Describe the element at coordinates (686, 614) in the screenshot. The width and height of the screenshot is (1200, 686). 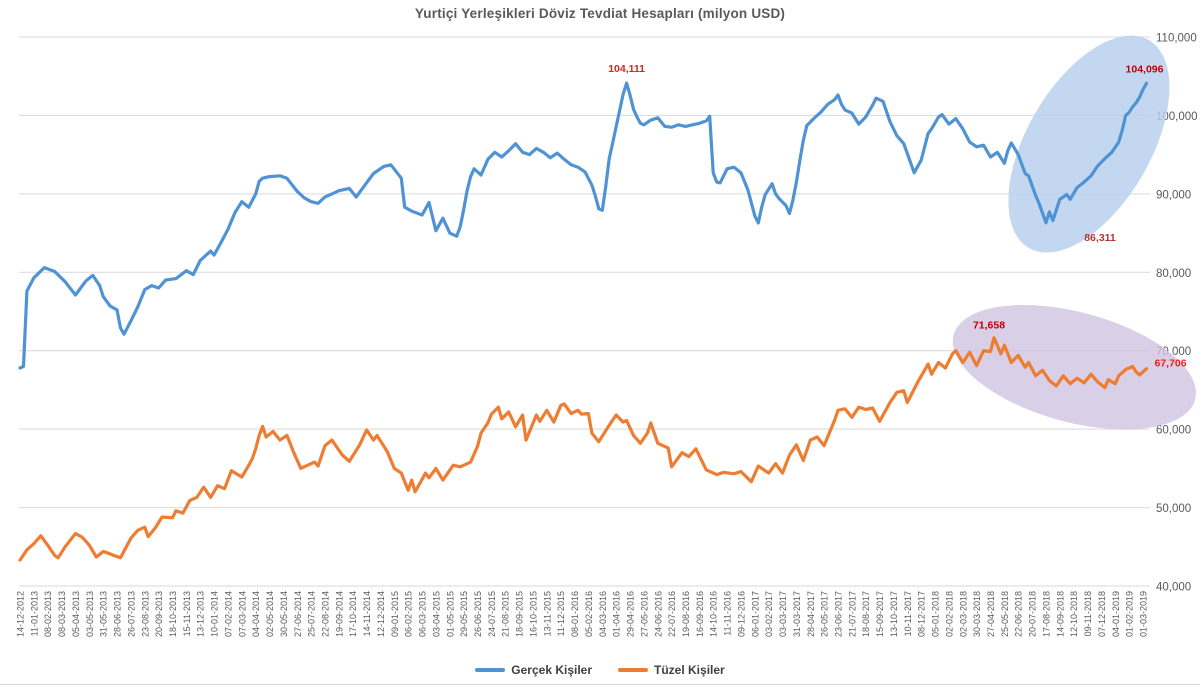
I see `x-axis-label: 19-08-2016` at that location.